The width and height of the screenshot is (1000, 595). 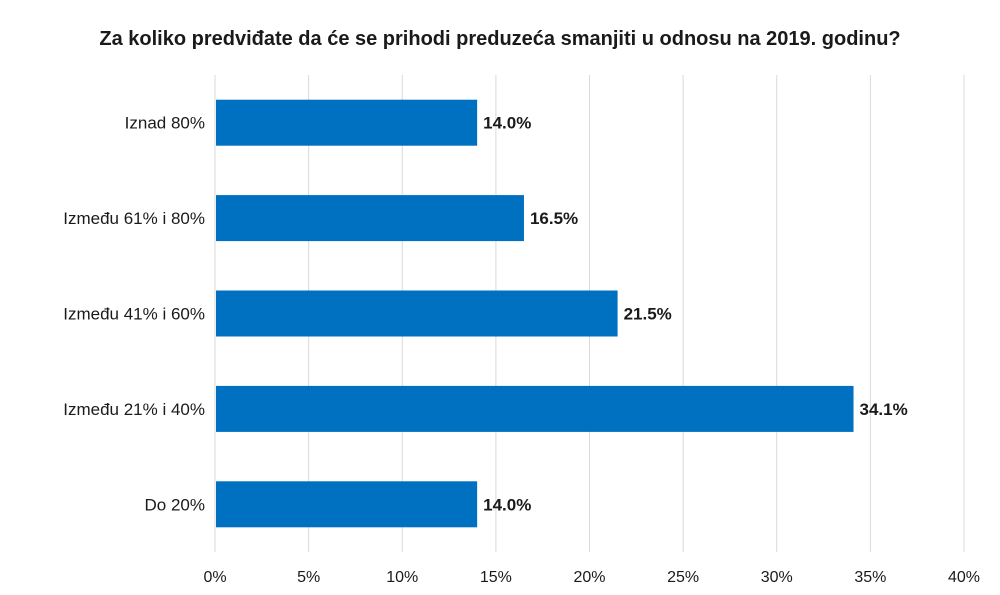 What do you see at coordinates (554, 218) in the screenshot?
I see `data-label: 16.5%` at bounding box center [554, 218].